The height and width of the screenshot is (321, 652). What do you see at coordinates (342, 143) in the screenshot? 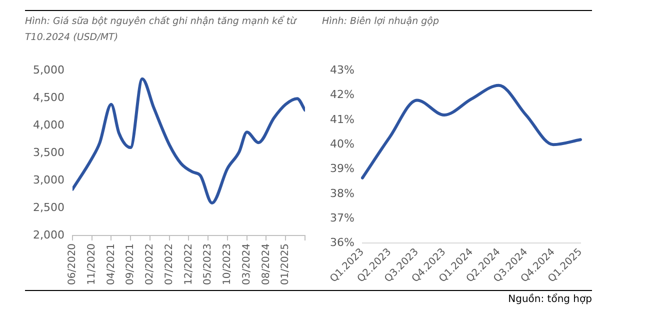
I see `y-tick-label: 40%` at bounding box center [342, 143].